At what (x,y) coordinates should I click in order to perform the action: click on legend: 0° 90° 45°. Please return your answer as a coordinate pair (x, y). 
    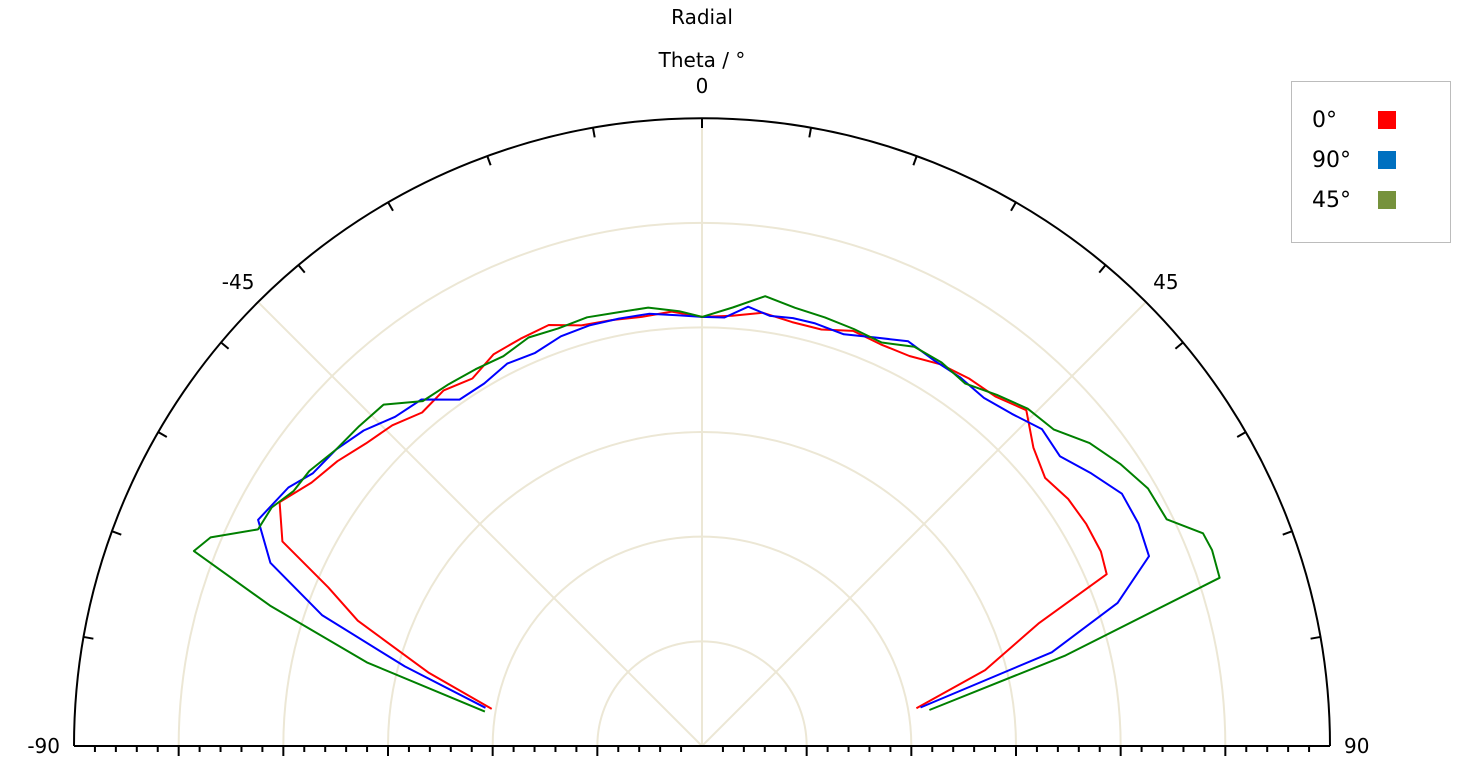
    Looking at the image, I should click on (1371, 162).